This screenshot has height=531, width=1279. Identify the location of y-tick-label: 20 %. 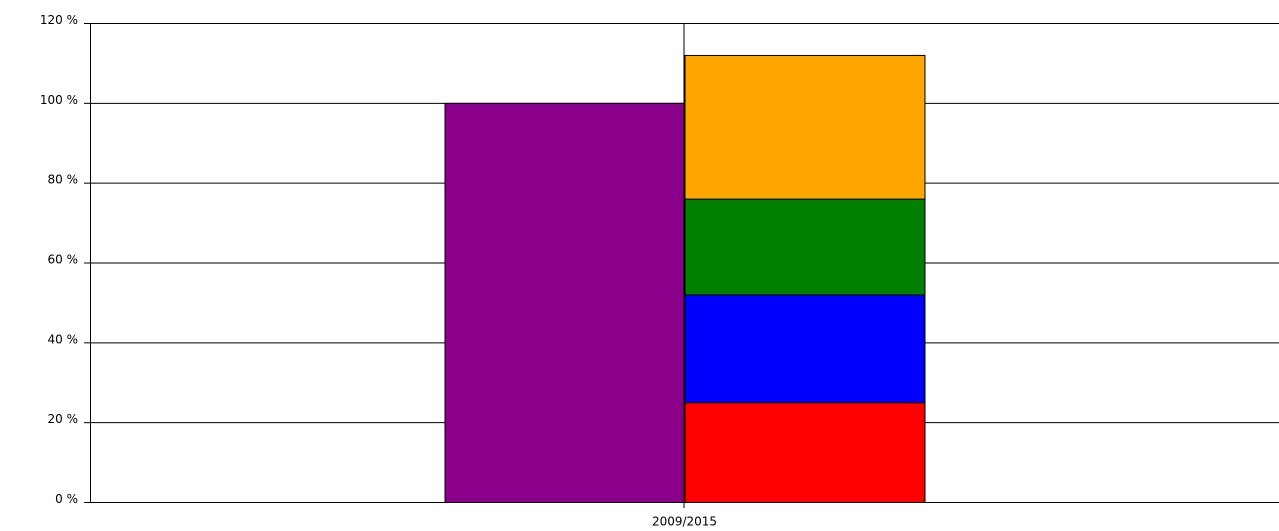
(63, 419).